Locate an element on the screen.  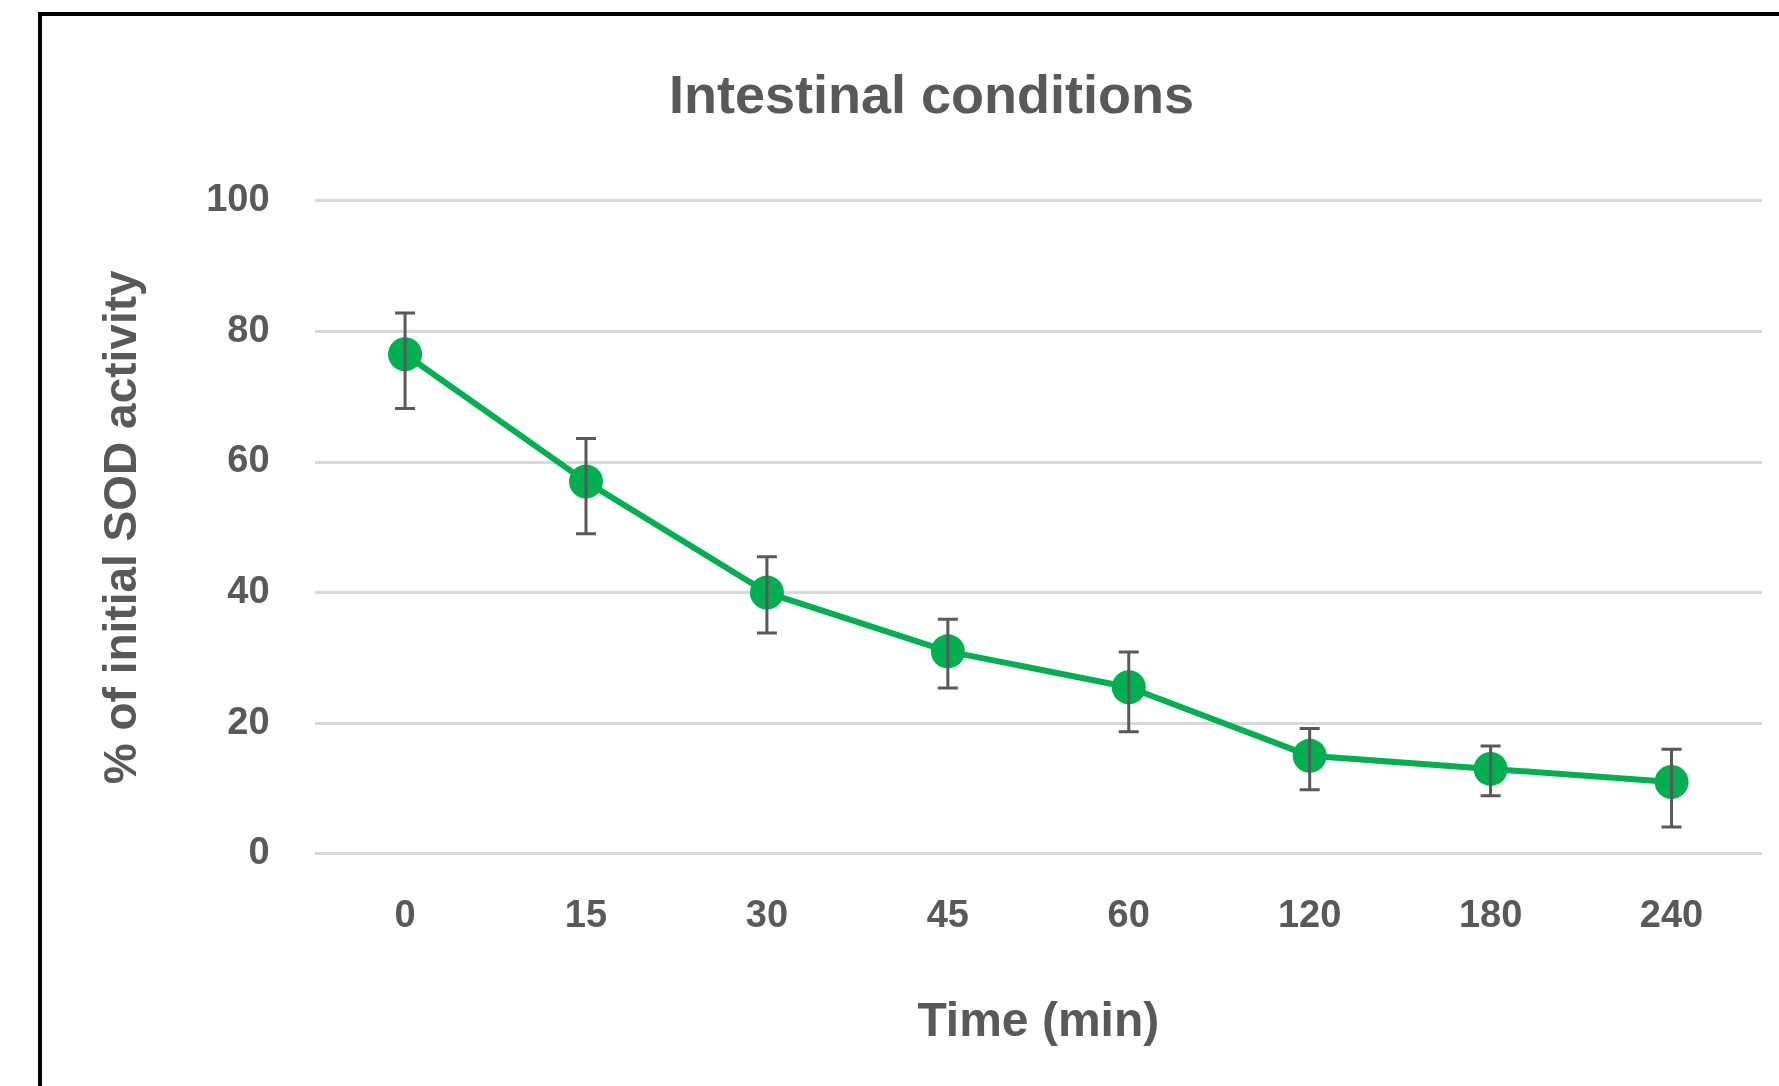
x-tick-label: 15 is located at coordinates (586, 914).